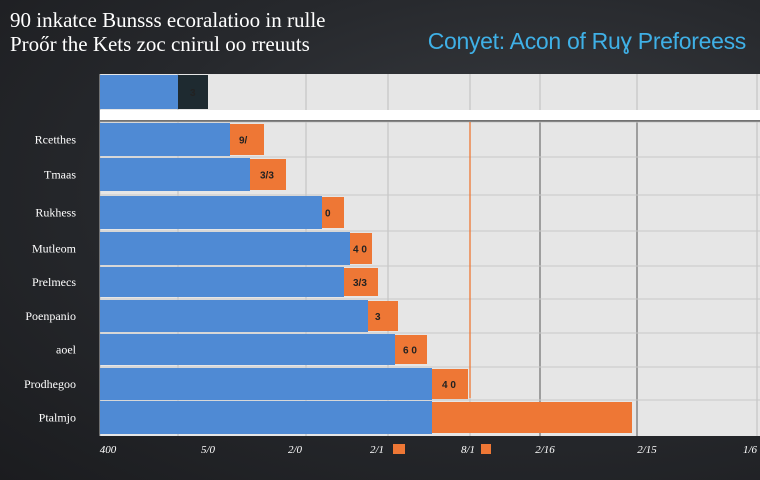 Image resolution: width=760 pixels, height=480 pixels. Describe the element at coordinates (160, 44) in the screenshot. I see `chart-title-line-2: Proőr the Kets zoc cnirul oo rreuuts` at that location.